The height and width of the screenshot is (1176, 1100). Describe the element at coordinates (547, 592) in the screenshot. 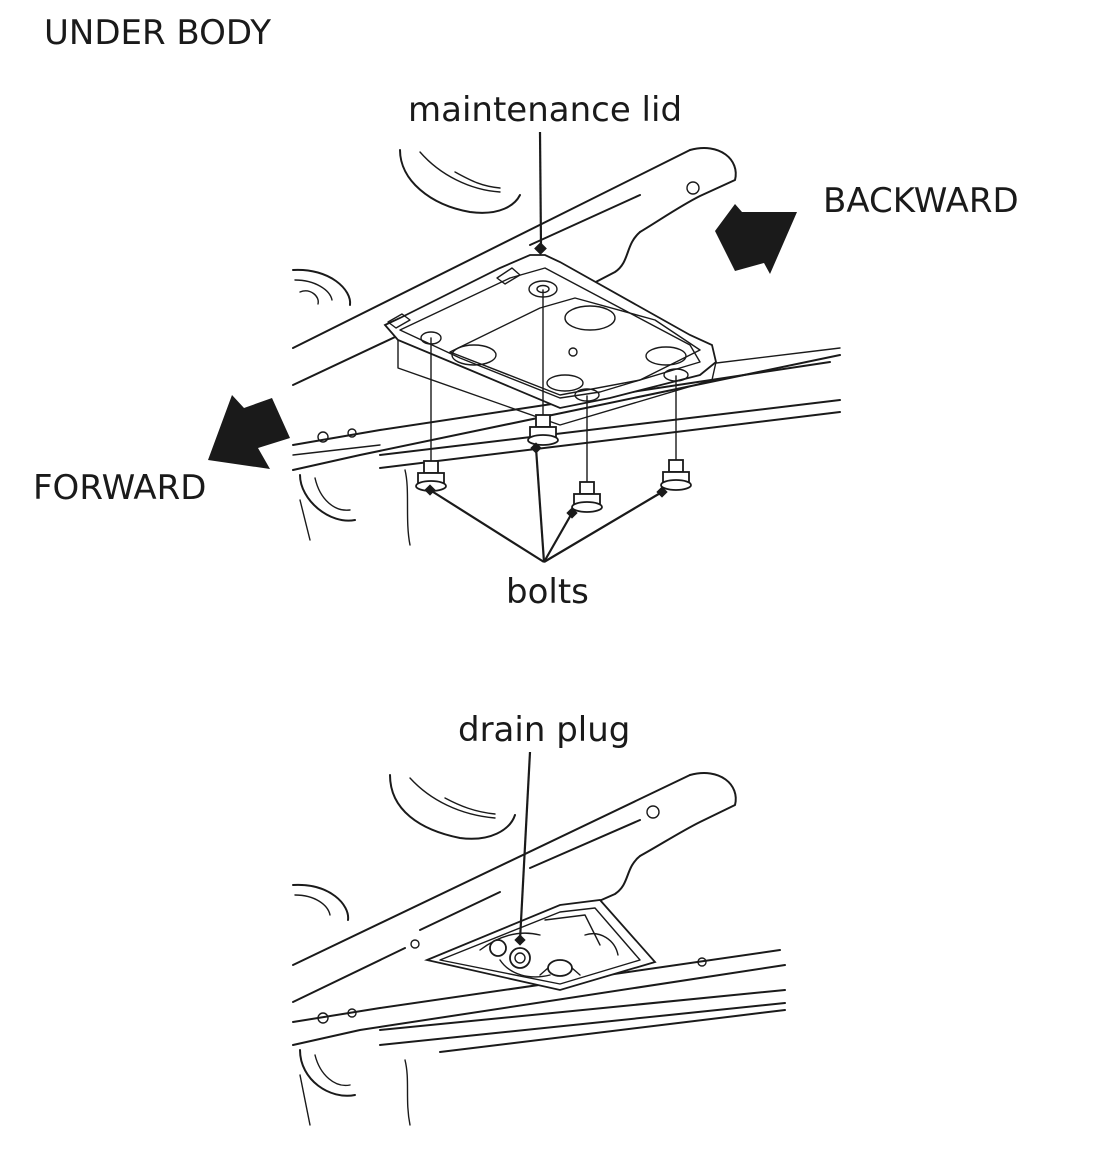

I see `bolts-label: bolts` at that location.